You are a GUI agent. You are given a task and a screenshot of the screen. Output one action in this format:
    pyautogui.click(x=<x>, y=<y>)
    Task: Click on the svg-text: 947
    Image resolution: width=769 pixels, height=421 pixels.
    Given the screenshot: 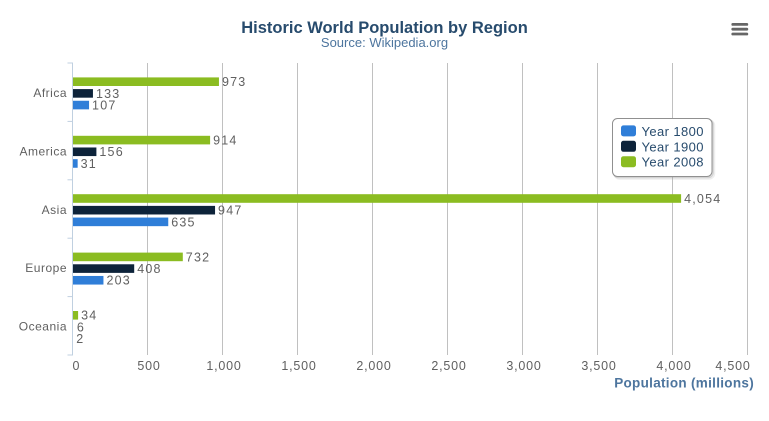 What is the action you would take?
    pyautogui.click(x=230, y=211)
    